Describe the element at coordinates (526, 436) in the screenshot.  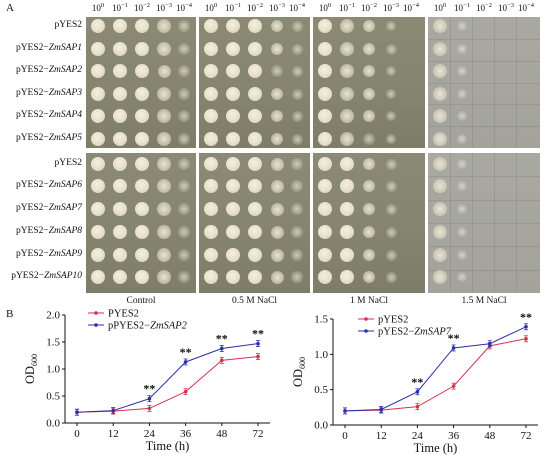
I see `x-tick-label: 72` at that location.